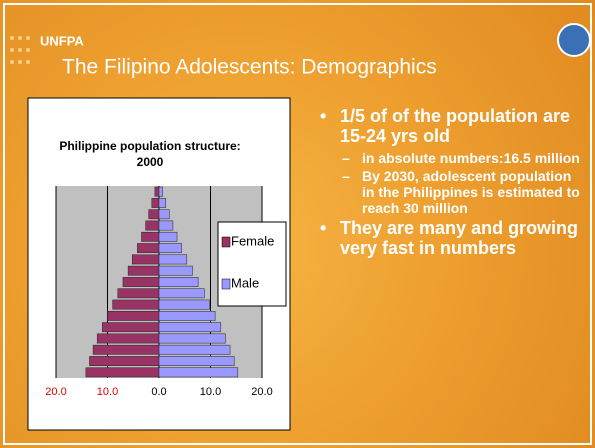 This screenshot has height=448, width=595. I want to click on slide-title: The Filipino Adolescents: Demographics, so click(249, 67).